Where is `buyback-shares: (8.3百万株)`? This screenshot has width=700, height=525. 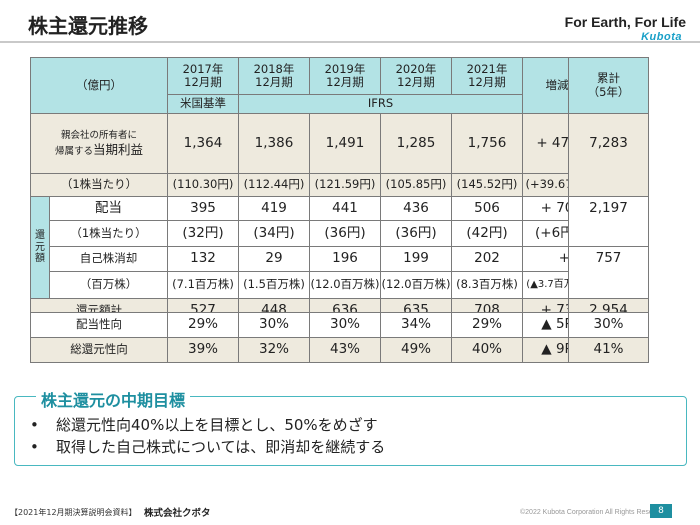 buyback-shares: (8.3百万株) is located at coordinates (487, 285).